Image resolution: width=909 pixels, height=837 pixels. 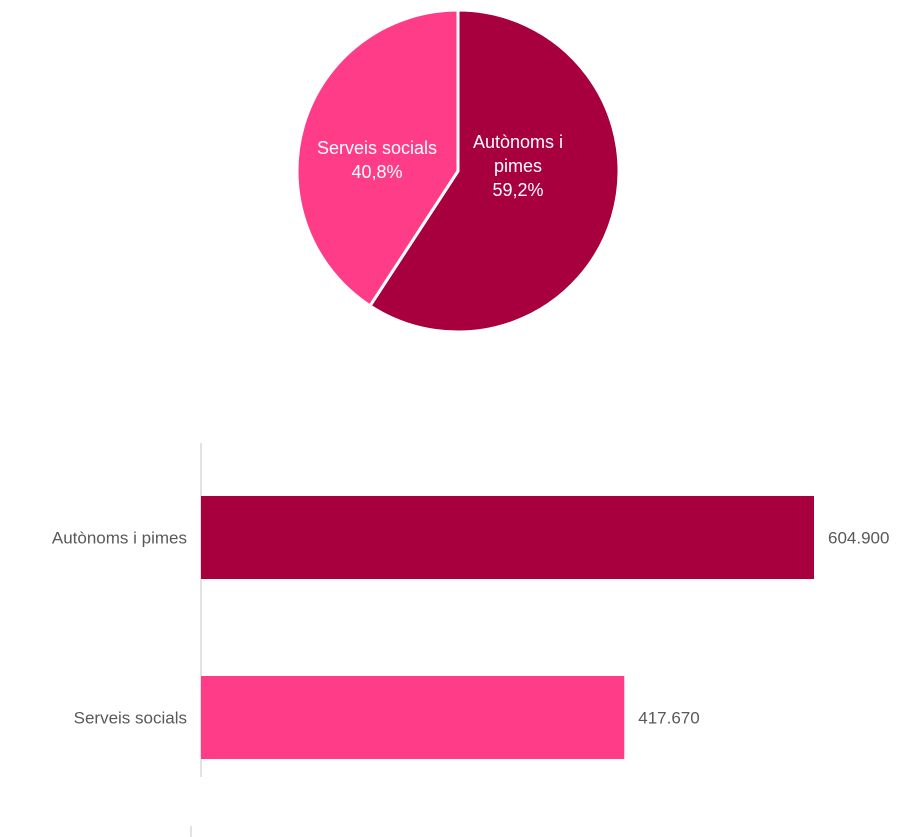 What do you see at coordinates (130, 718) in the screenshot?
I see `category-label: Serveis socials` at bounding box center [130, 718].